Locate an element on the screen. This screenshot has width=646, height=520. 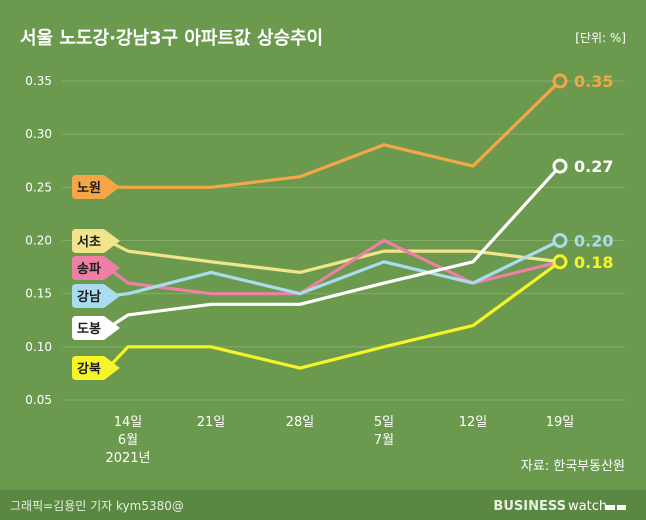
series-tag-label: 송파 is located at coordinates (89, 269).